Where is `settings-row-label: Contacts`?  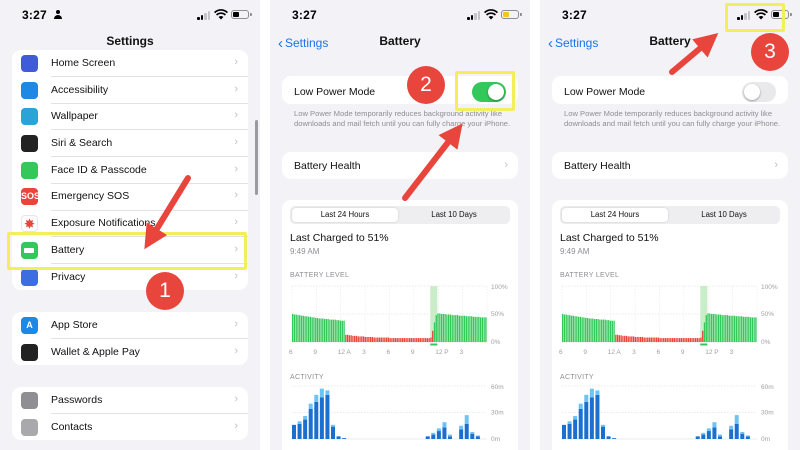
settings-row-label: Contacts is located at coordinates (72, 426).